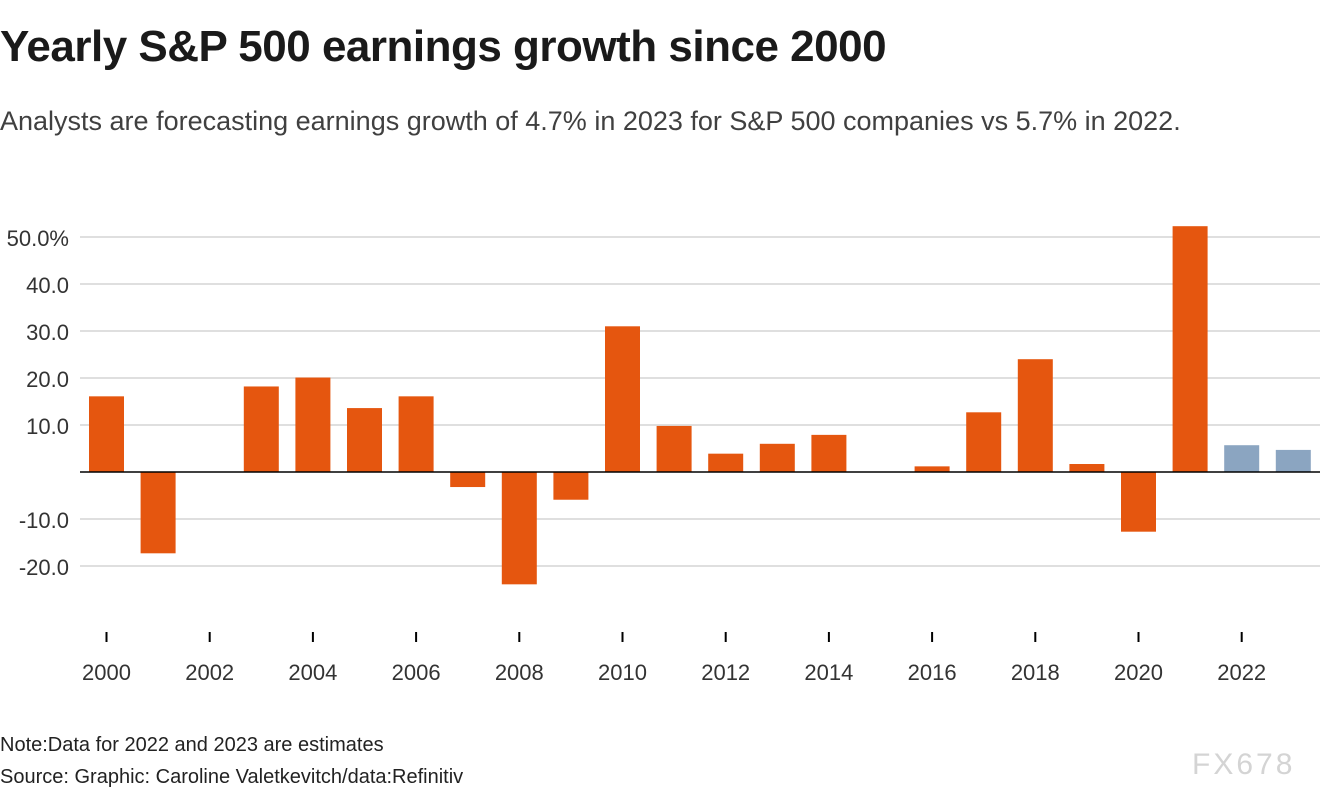 The height and width of the screenshot is (800, 1320). I want to click on bar-2003, so click(261, 429).